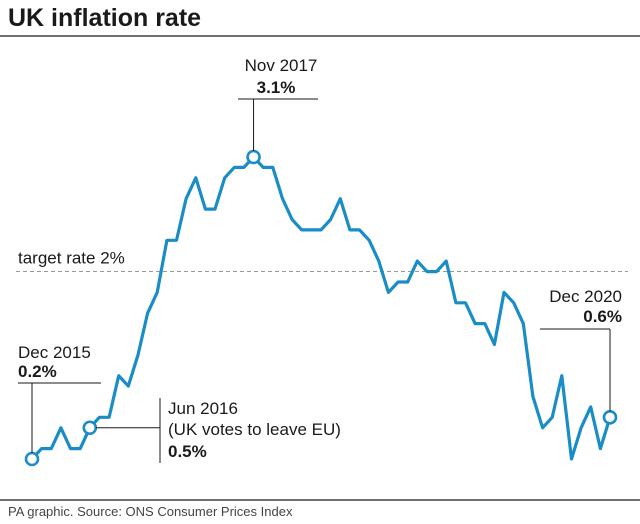 This screenshot has width=640, height=524. What do you see at coordinates (585, 296) in the screenshot?
I see `annotation-dec-2020-label: Dec 2020` at bounding box center [585, 296].